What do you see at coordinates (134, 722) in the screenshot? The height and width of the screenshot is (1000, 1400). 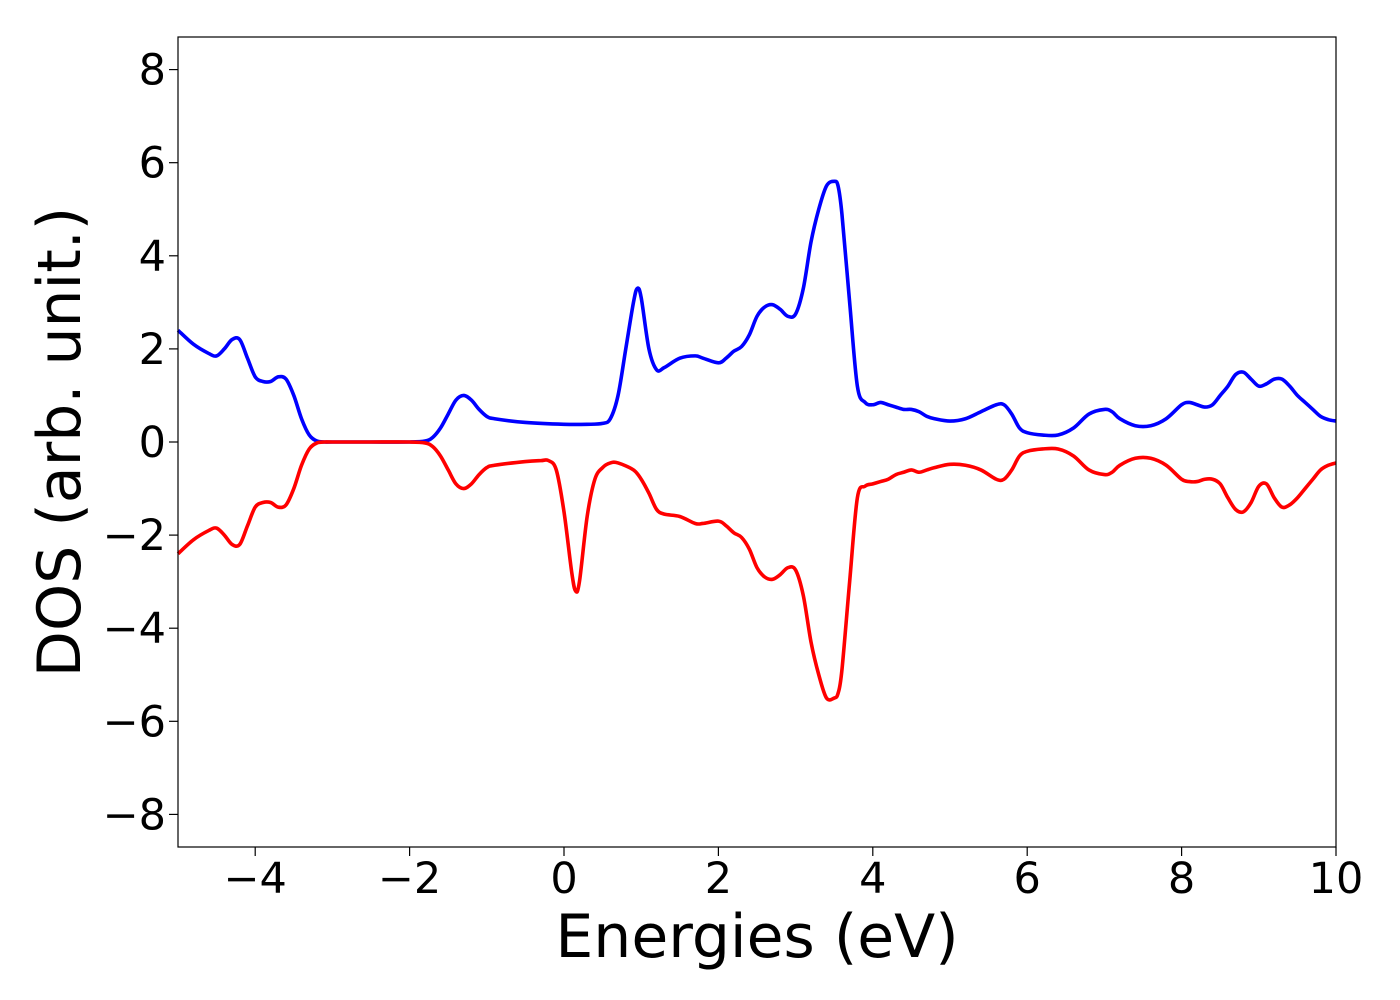 I see `y-tick-label: −6` at bounding box center [134, 722].